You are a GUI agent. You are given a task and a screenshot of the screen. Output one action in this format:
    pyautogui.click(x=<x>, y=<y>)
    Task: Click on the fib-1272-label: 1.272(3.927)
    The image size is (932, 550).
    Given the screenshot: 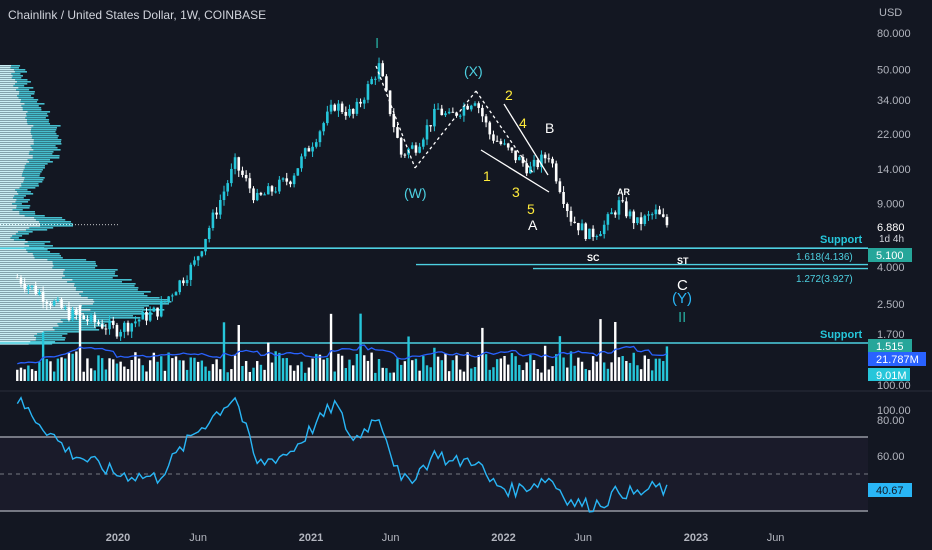 What is the action you would take?
    pyautogui.click(x=824, y=279)
    